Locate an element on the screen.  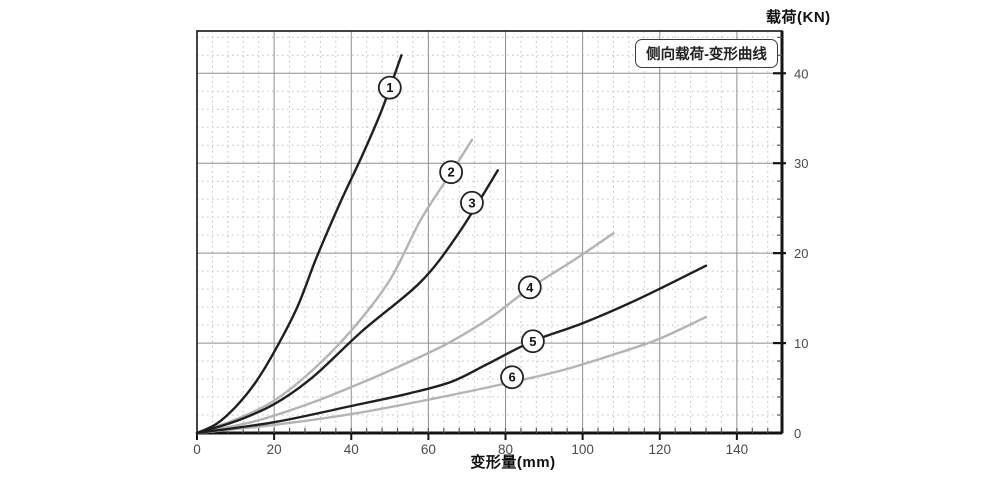
svg-text: 100 is located at coordinates (582, 449).